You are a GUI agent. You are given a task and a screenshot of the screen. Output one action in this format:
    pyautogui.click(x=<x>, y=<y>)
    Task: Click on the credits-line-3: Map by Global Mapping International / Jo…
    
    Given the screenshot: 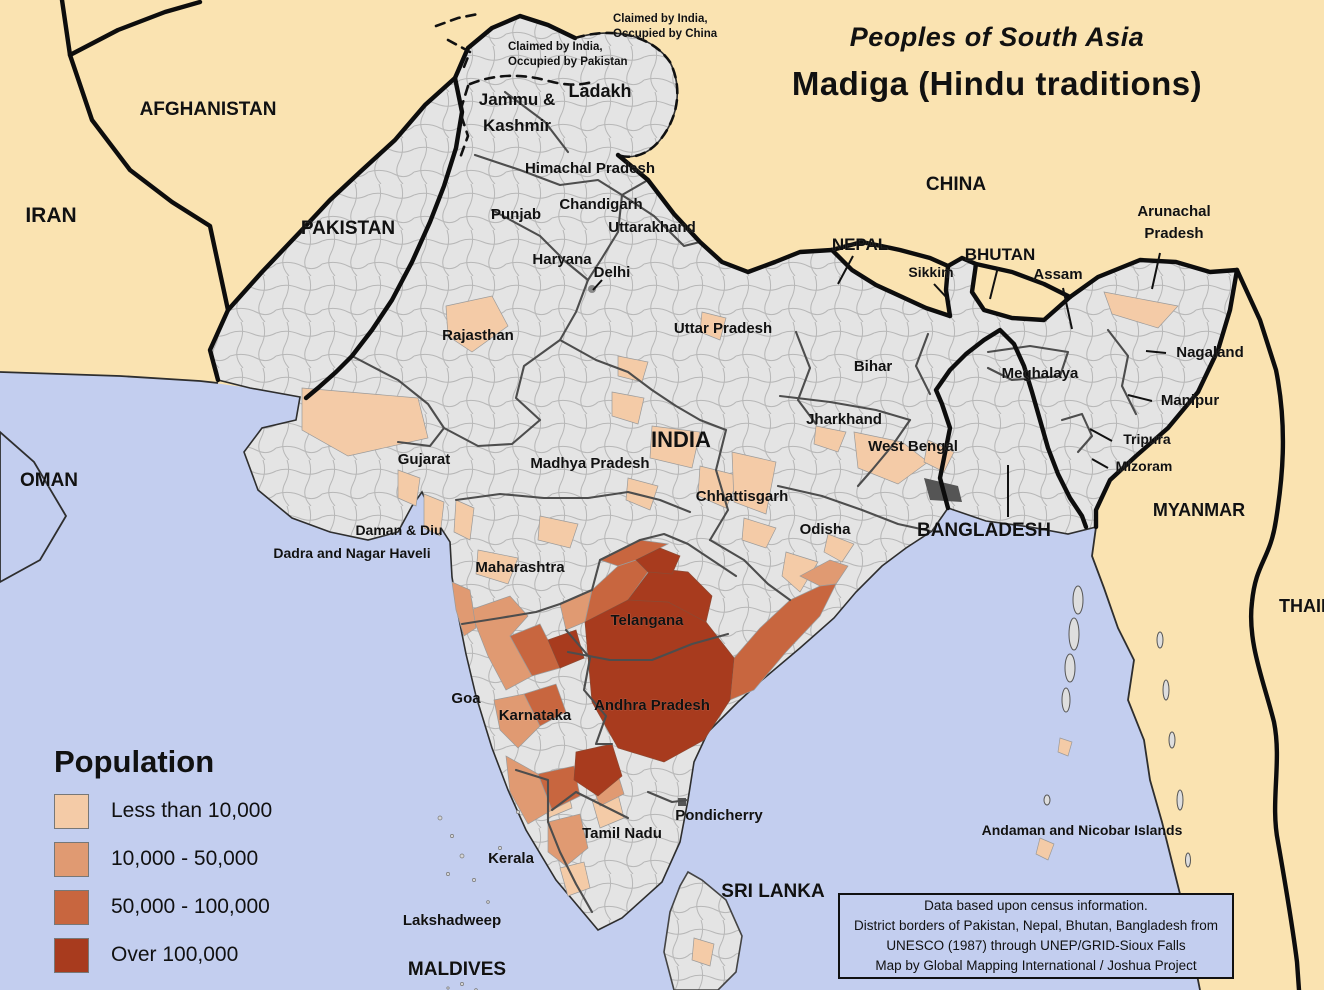 What is the action you would take?
    pyautogui.click(x=1036, y=966)
    